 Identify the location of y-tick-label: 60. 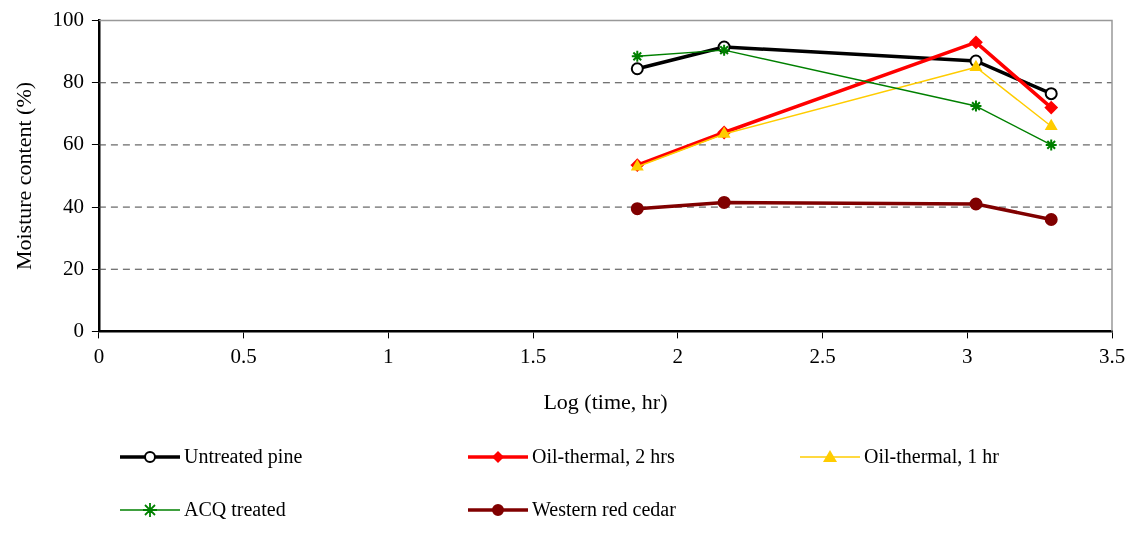
(73, 143).